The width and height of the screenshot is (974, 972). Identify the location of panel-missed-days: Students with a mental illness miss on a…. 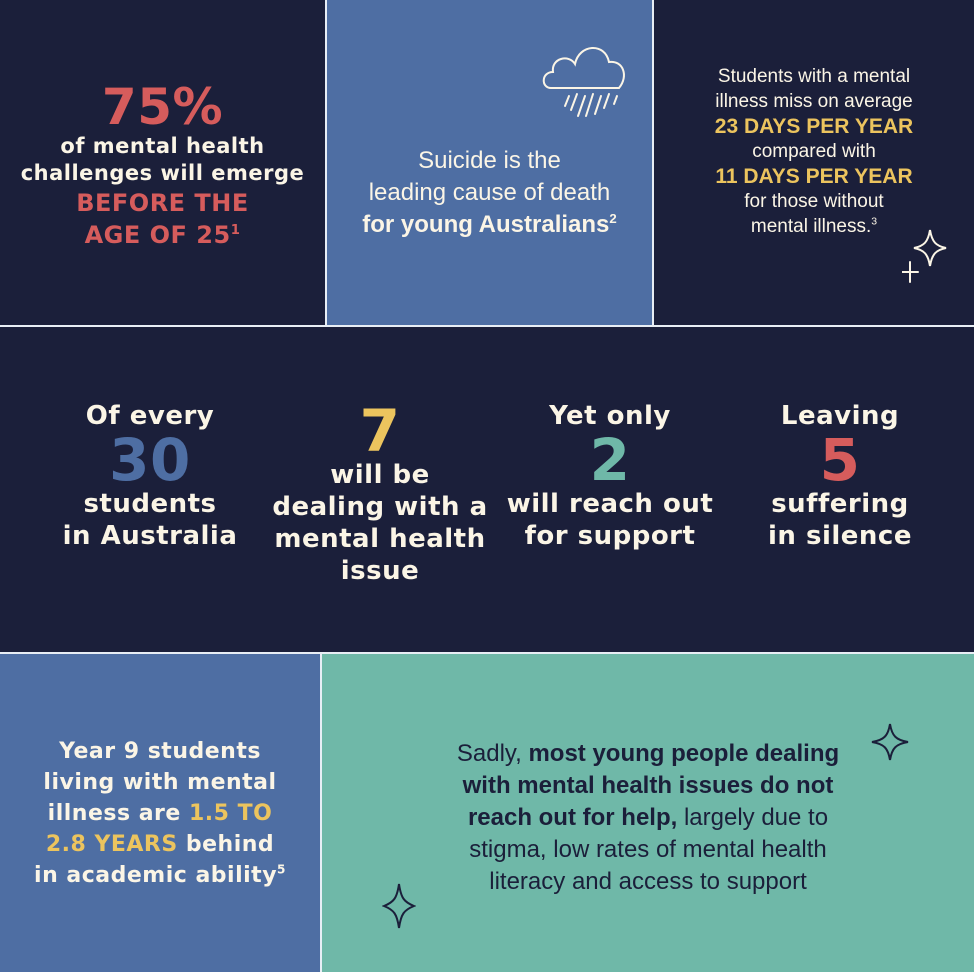
(814, 162).